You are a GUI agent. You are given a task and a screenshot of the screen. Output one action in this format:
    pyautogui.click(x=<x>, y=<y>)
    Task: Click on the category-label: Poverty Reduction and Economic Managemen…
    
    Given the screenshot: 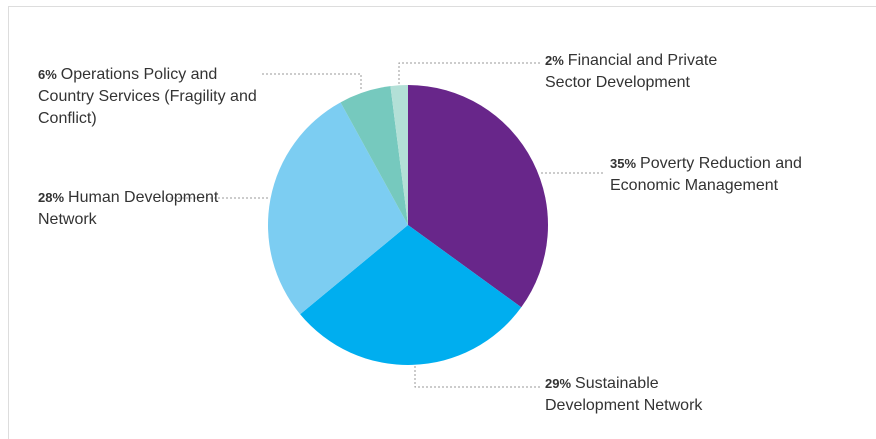 What is the action you would take?
    pyautogui.click(x=706, y=174)
    